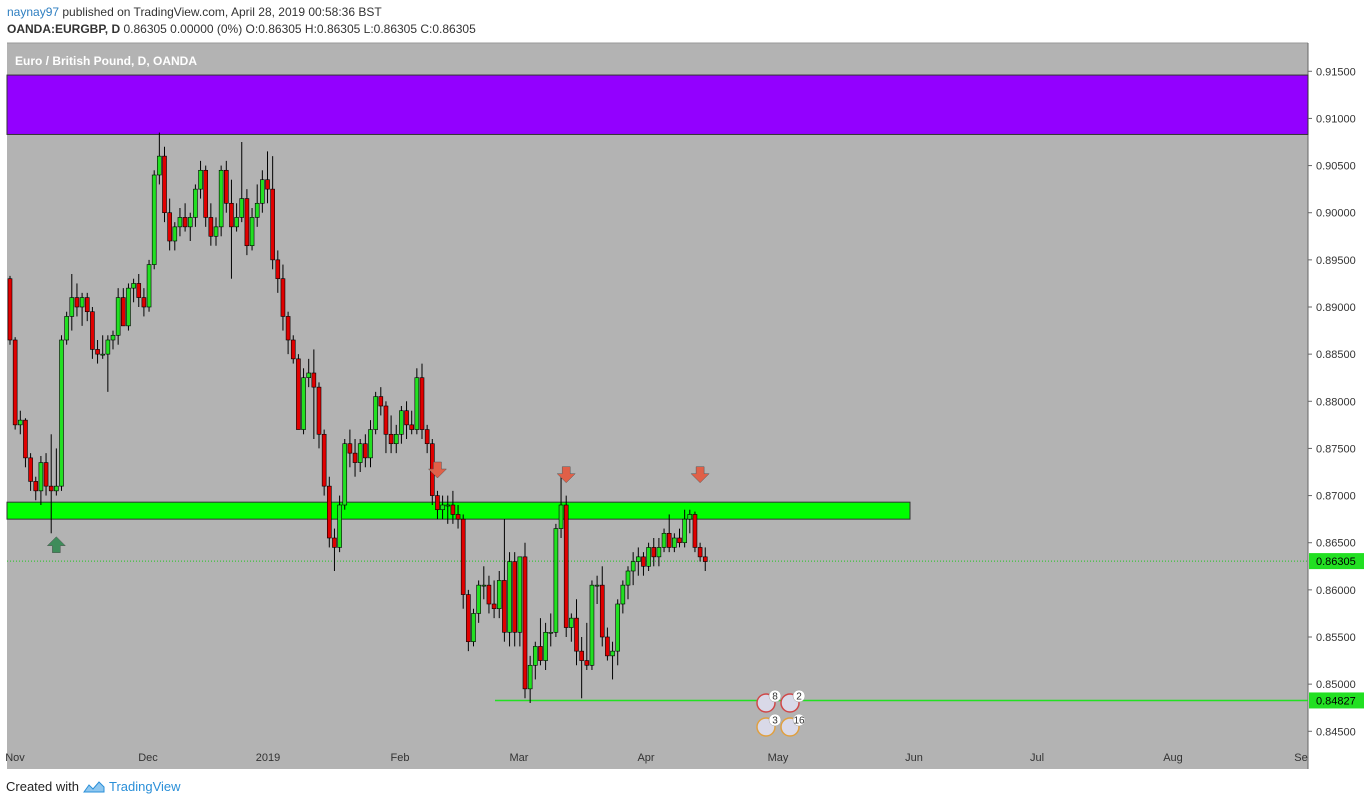  I want to click on resistance-zone-purple, so click(657, 104).